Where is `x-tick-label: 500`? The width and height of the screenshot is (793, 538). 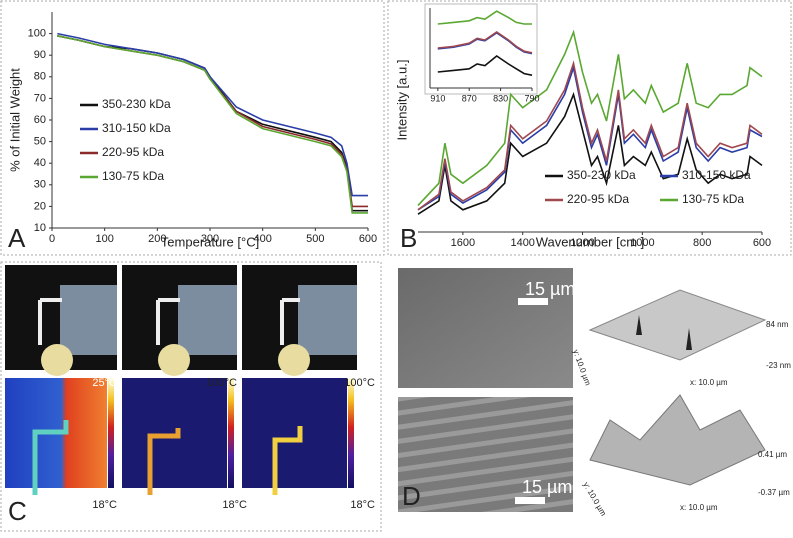
x-tick-label: 500 is located at coordinates (315, 239).